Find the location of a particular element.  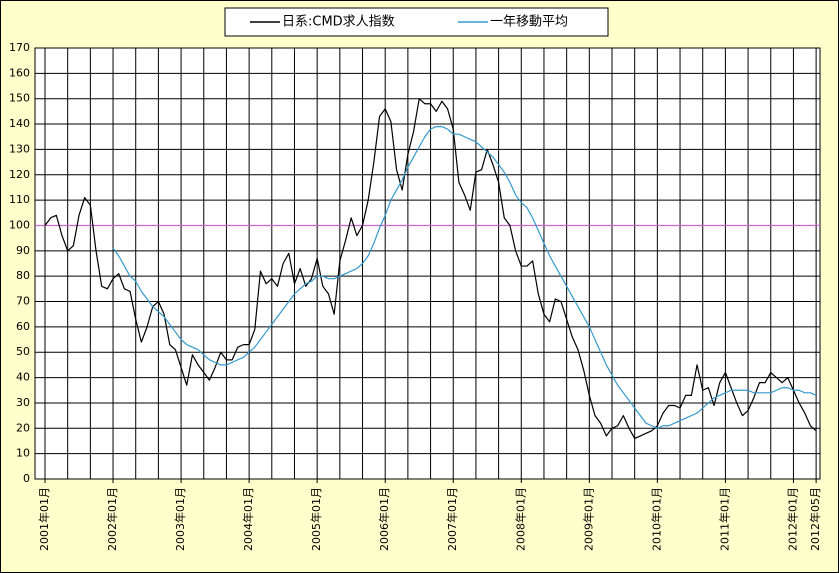

y-tick-label: 160 is located at coordinates (19, 72).